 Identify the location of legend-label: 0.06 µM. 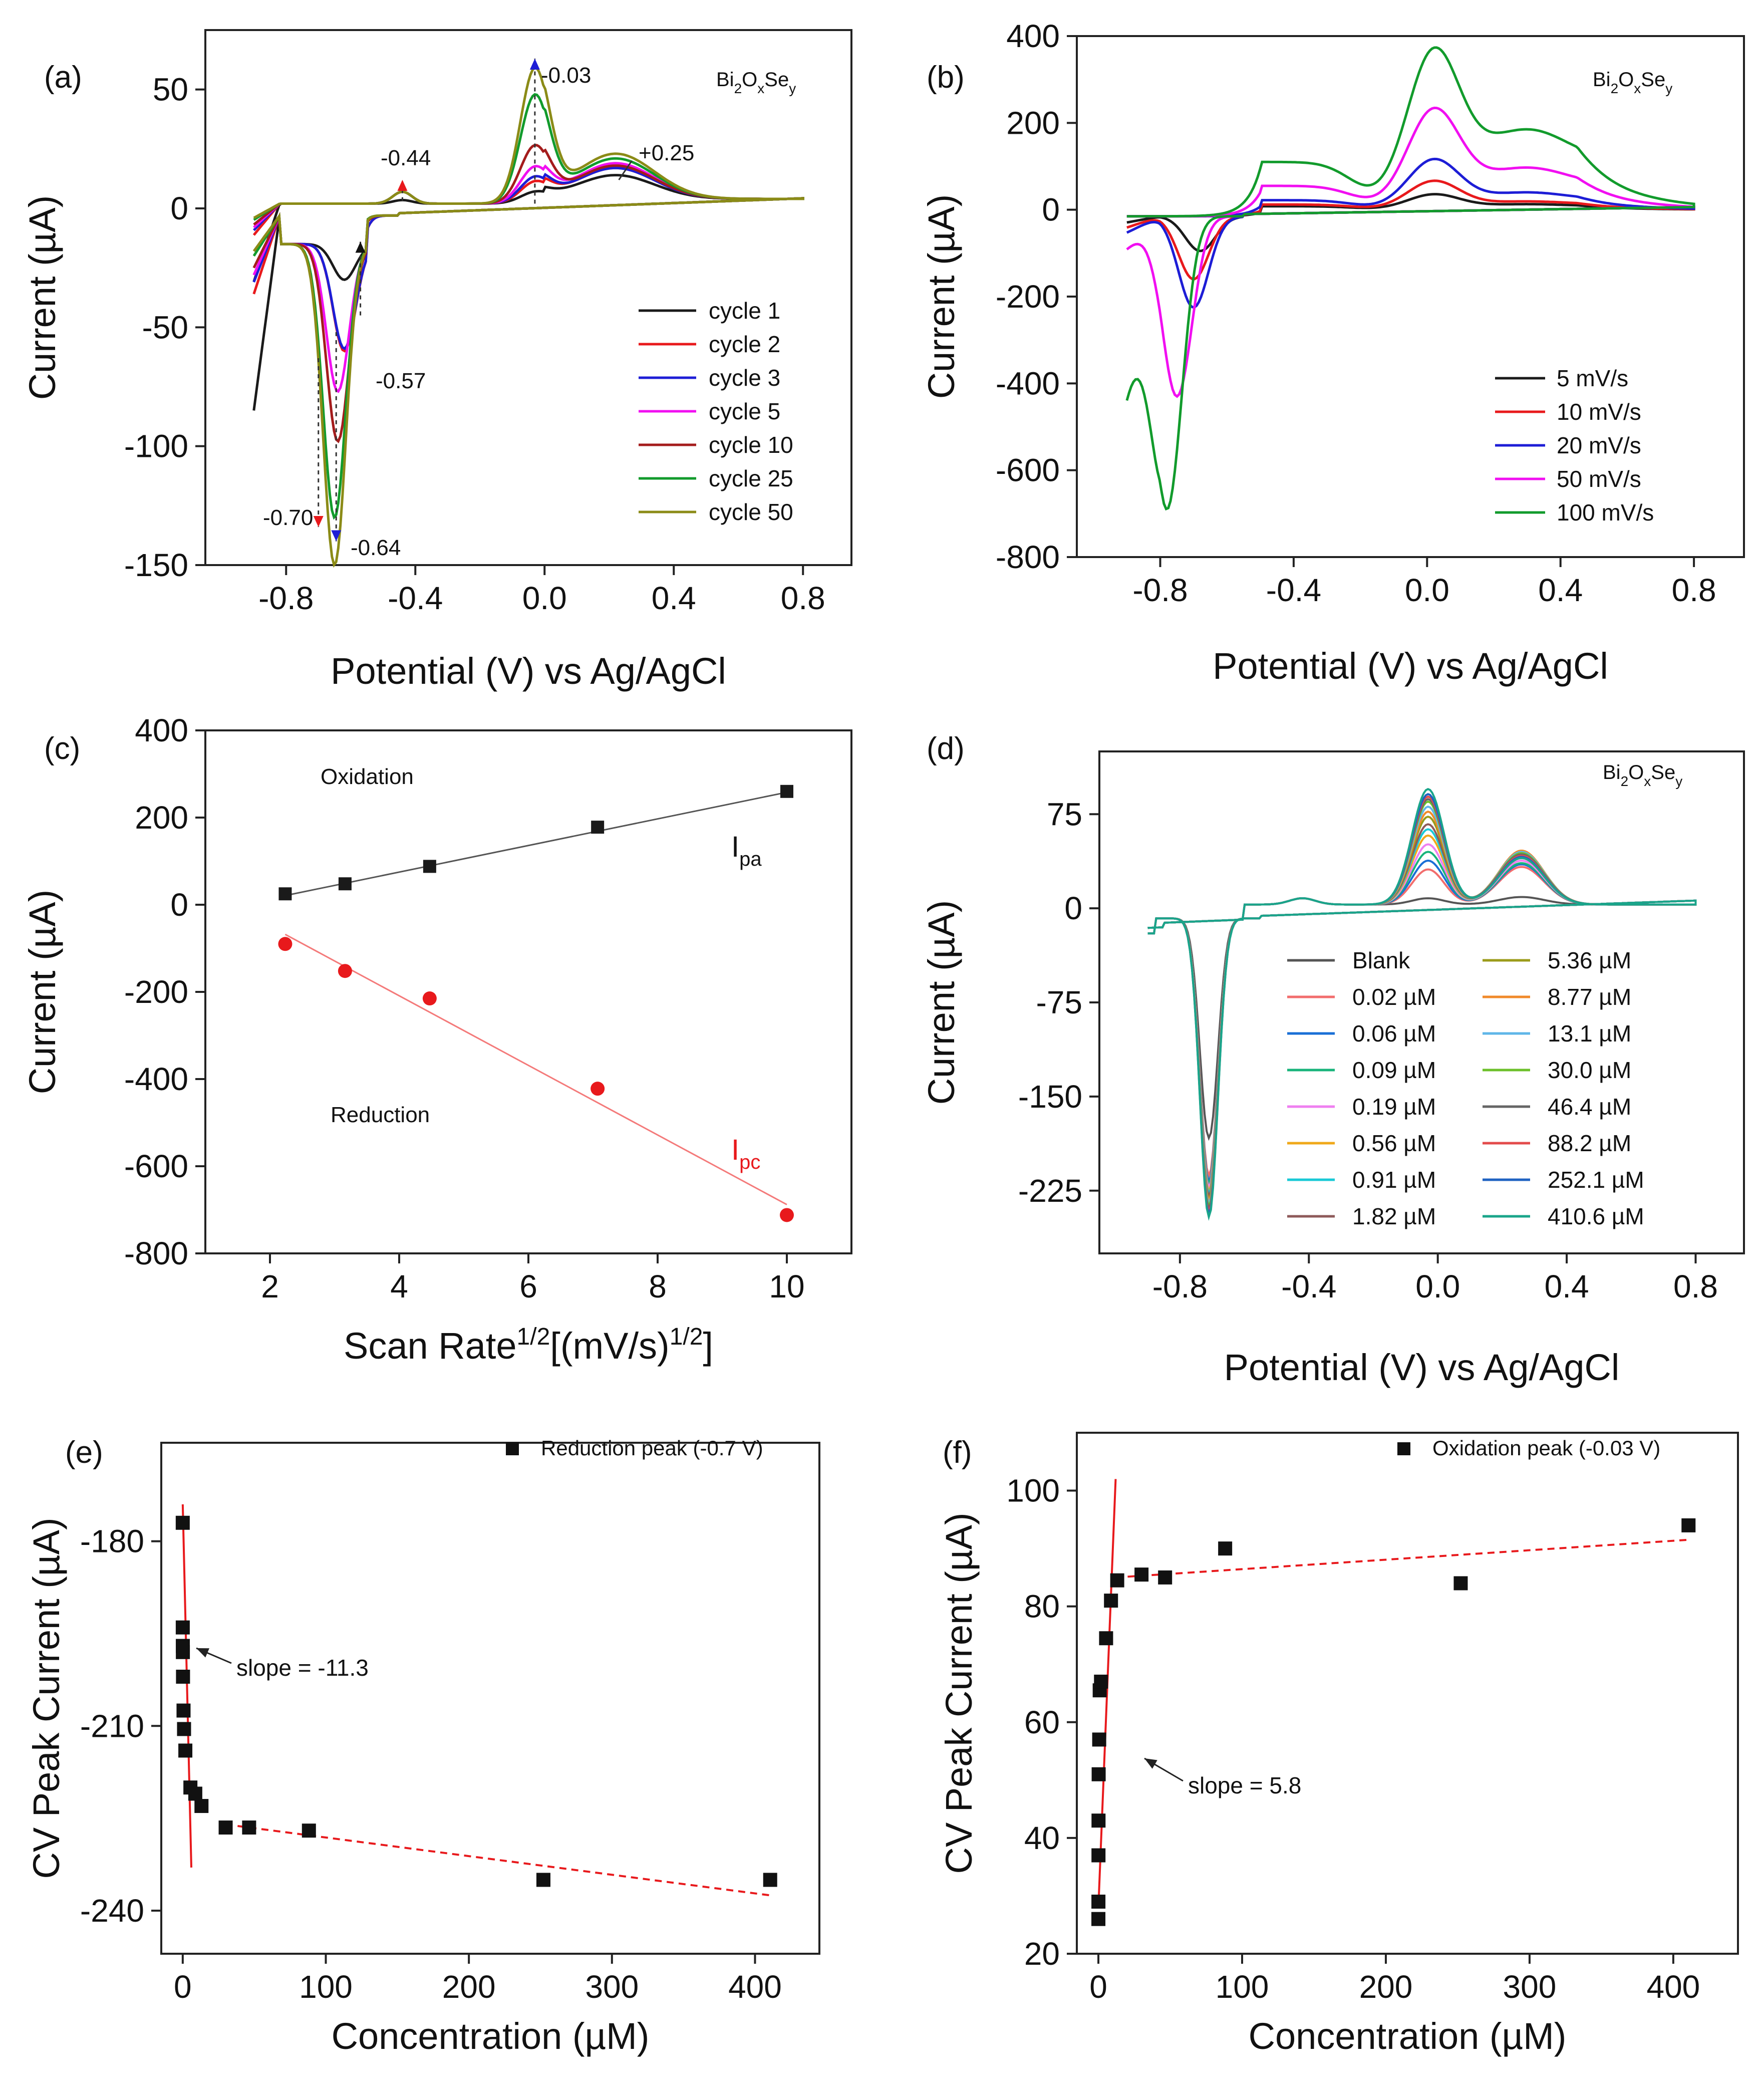
(1394, 1033).